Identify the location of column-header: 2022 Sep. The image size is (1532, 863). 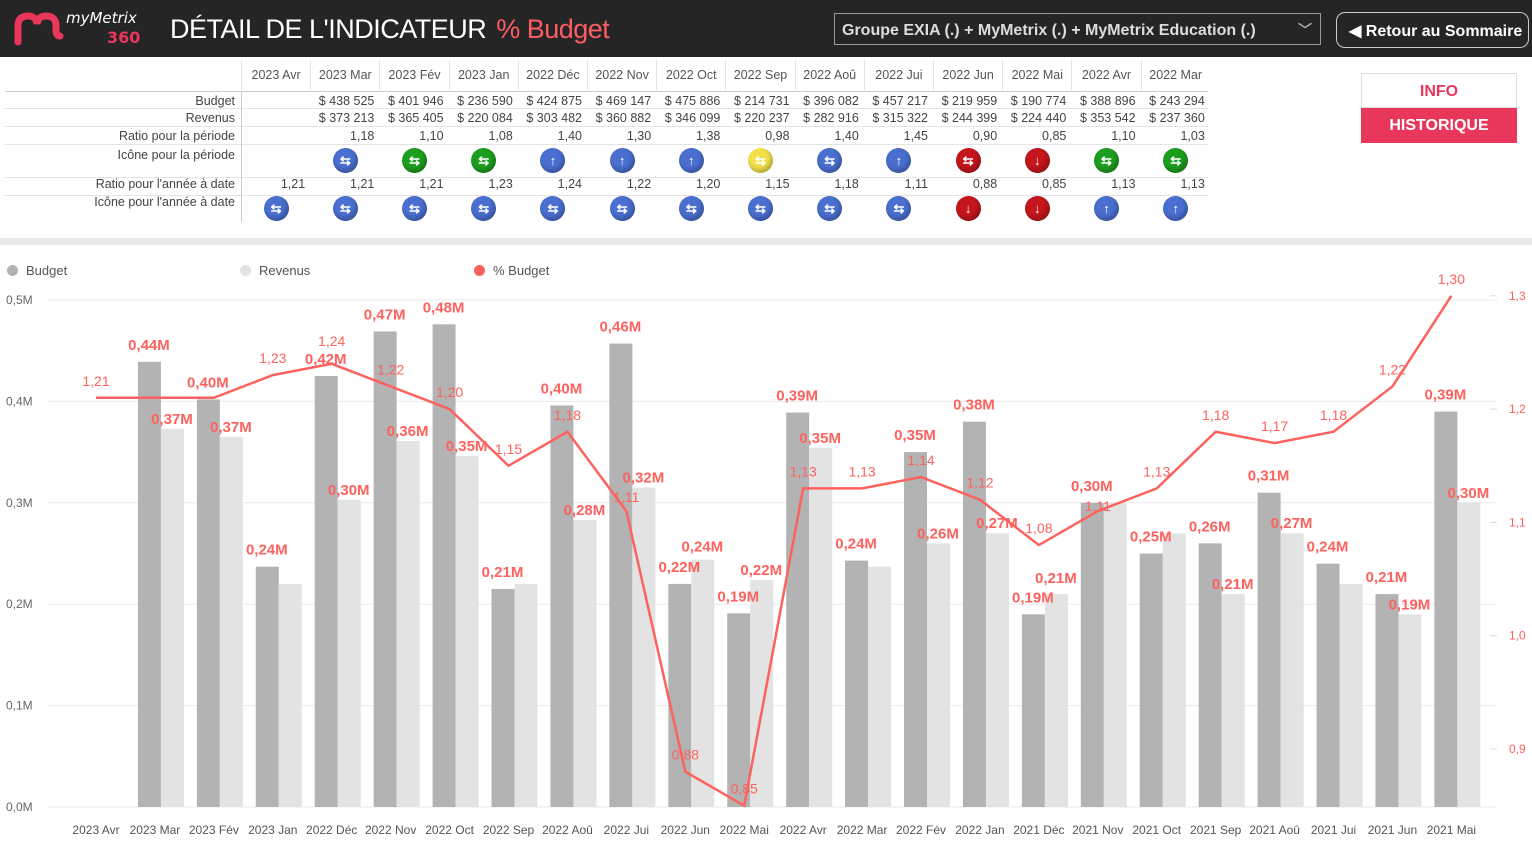
(759, 75).